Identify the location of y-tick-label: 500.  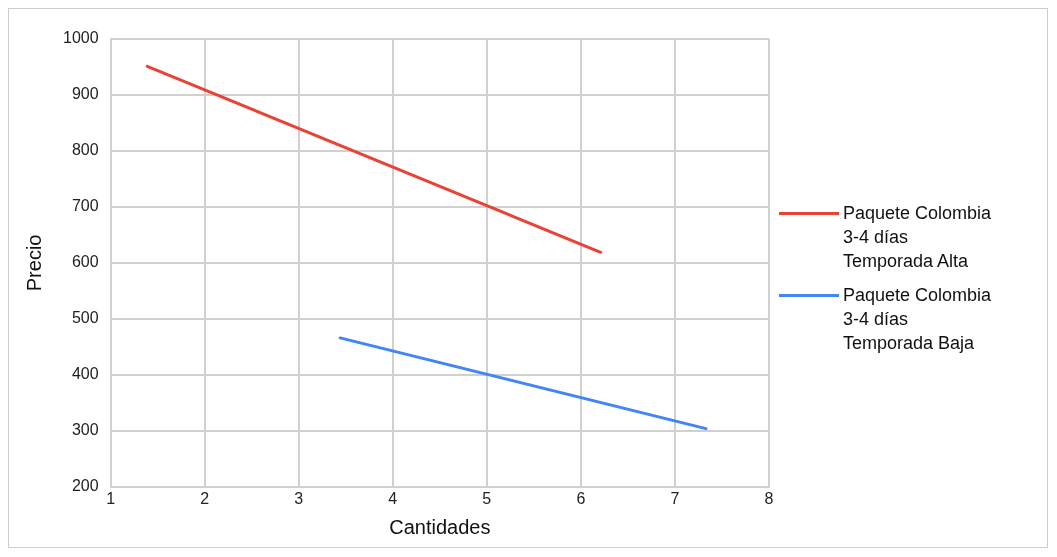
(85, 318).